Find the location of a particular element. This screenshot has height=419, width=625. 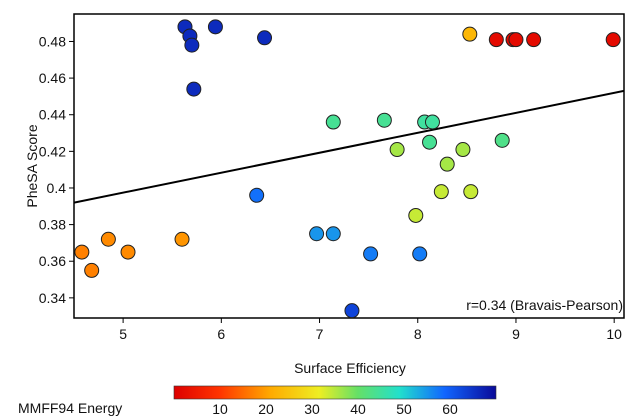

x-axis: 5 6 7 8 9 10 is located at coordinates (370, 330).